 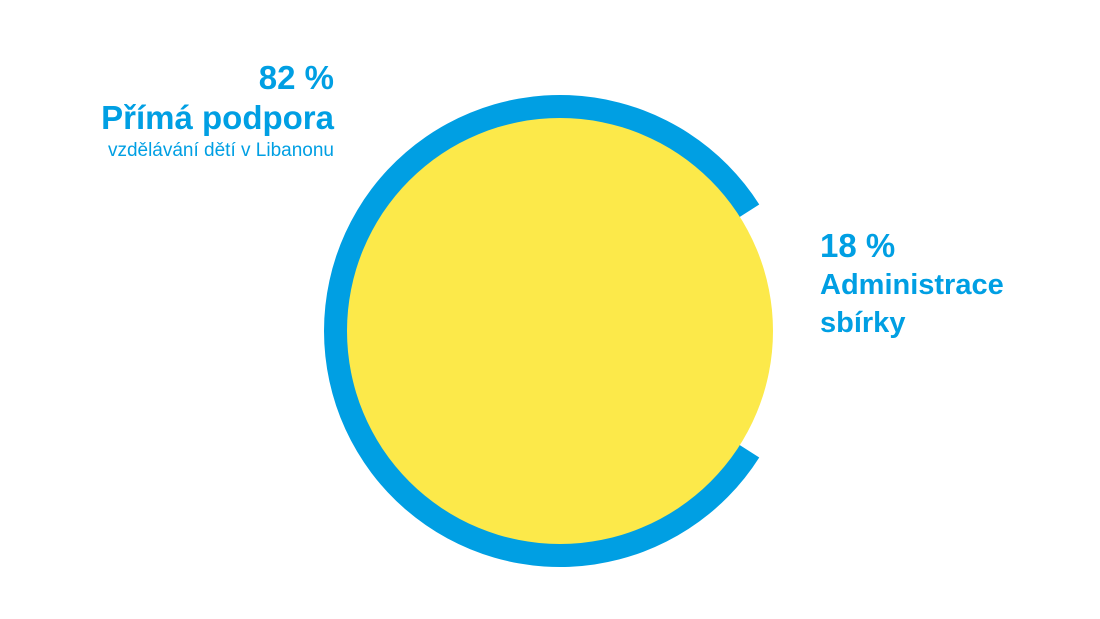 What do you see at coordinates (863, 323) in the screenshot?
I see `category-label-administrace-line2: sbírky` at bounding box center [863, 323].